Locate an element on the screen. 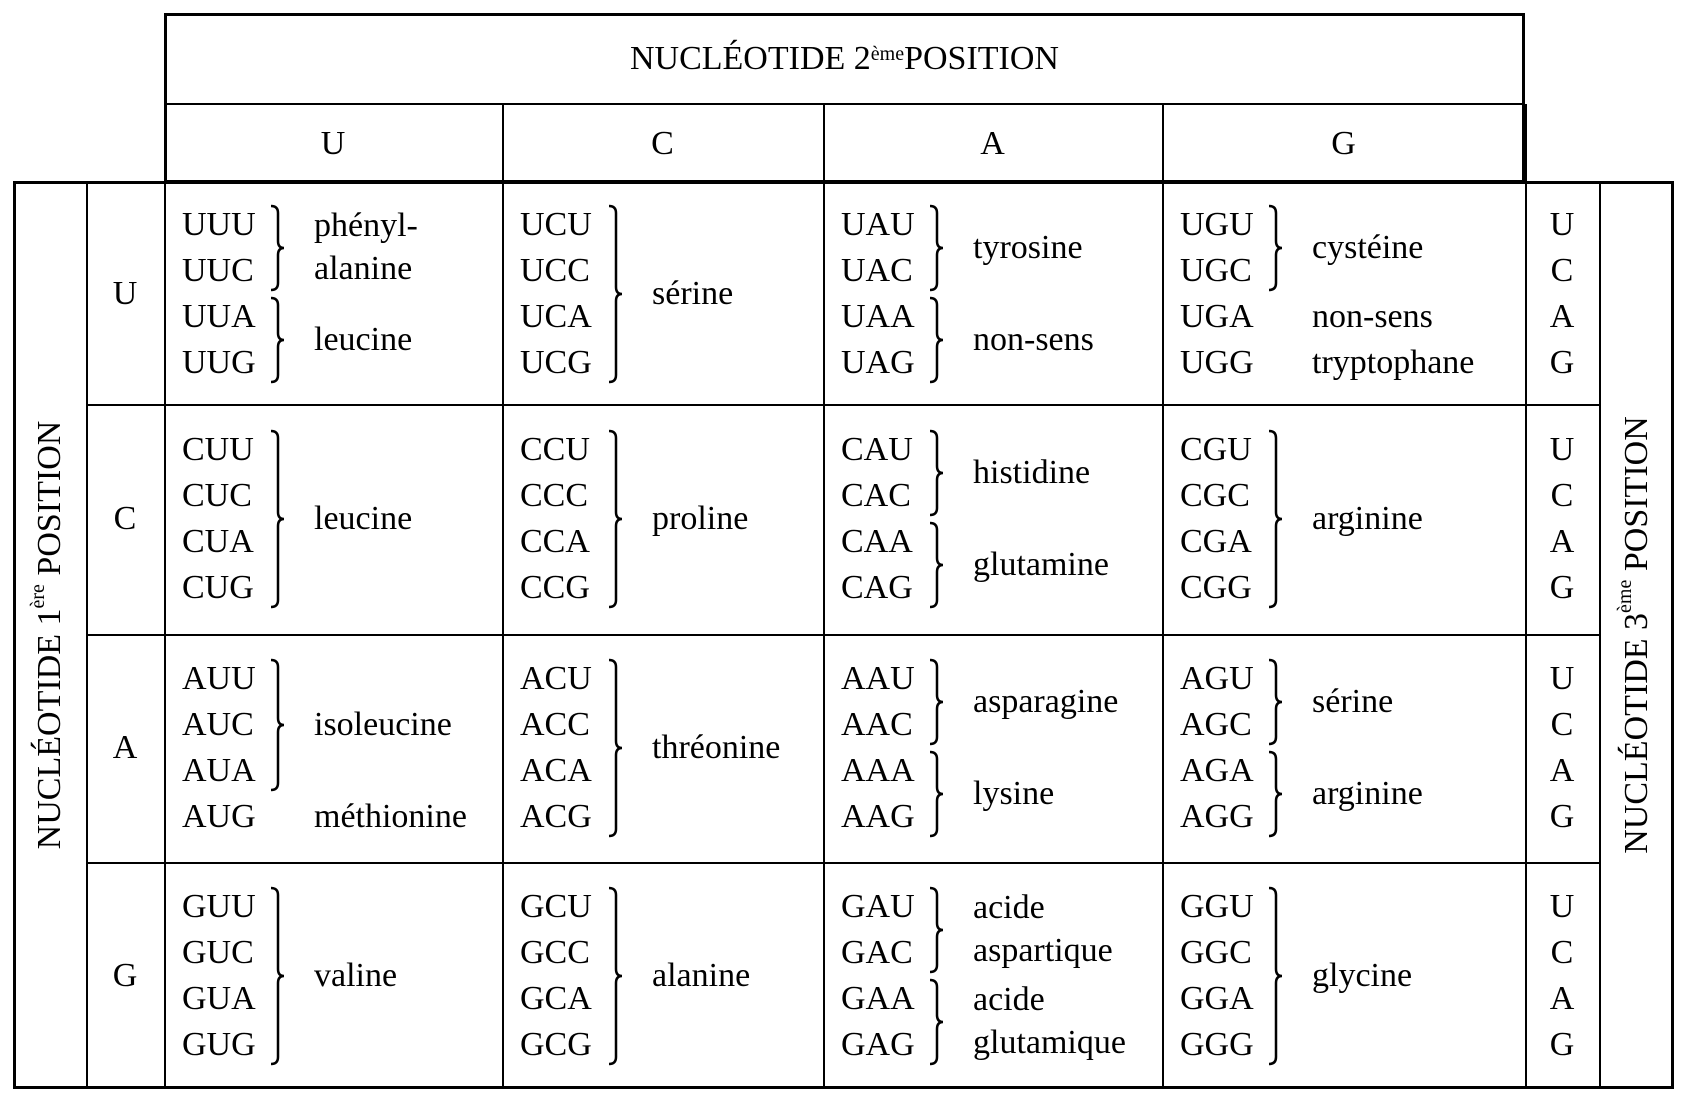 Image resolution: width=1691 pixels, height=1105 pixels. codon-GCC: GCC is located at coordinates (555, 952).